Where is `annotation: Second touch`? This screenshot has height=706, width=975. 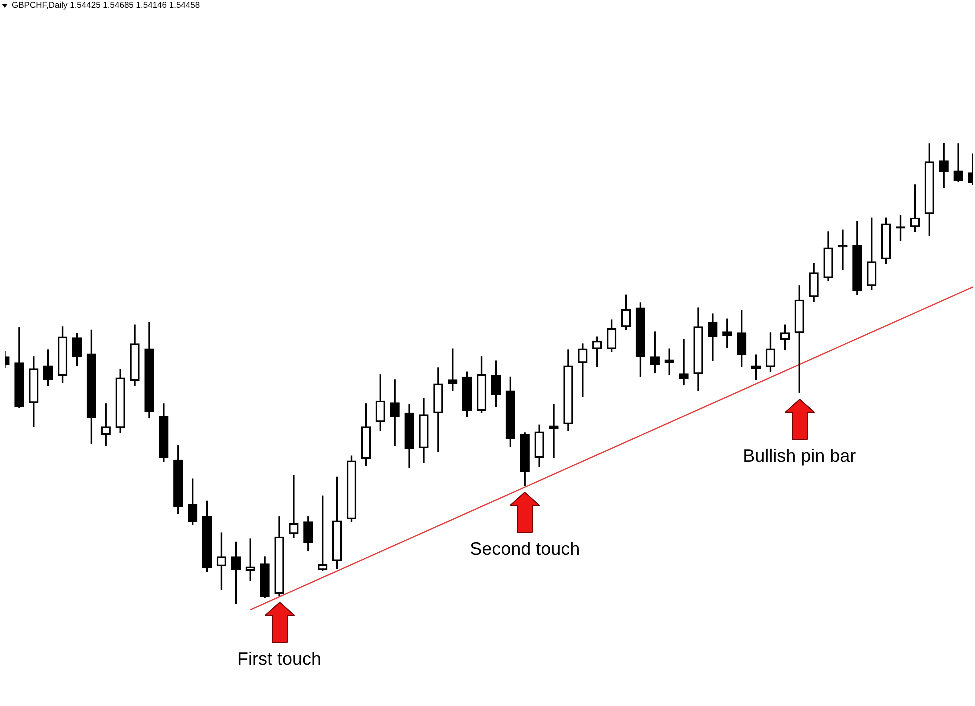 annotation: Second touch is located at coordinates (525, 548).